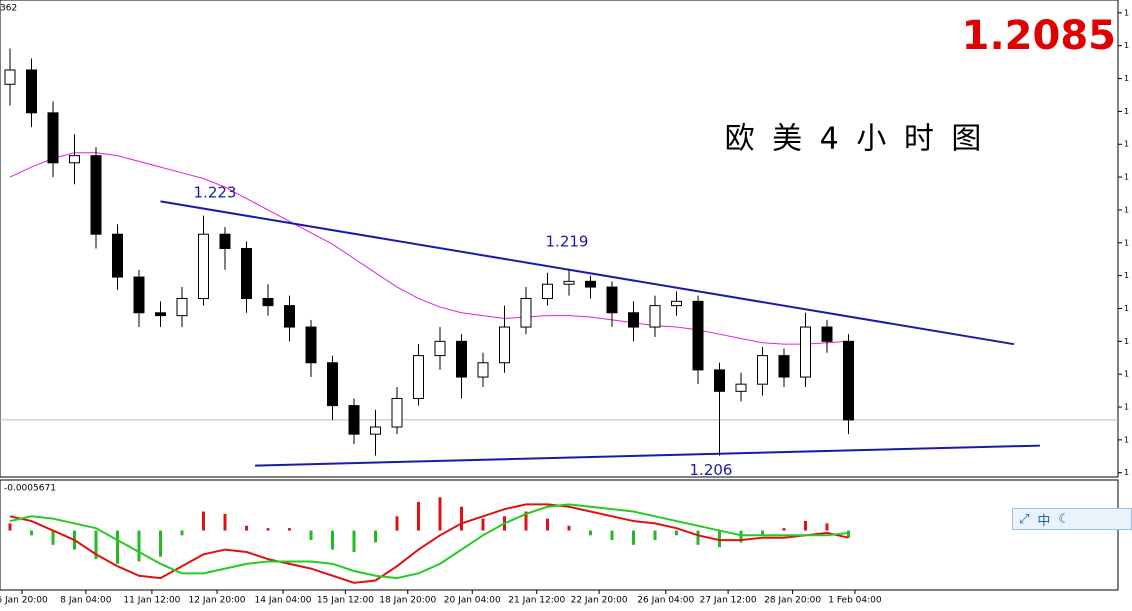  What do you see at coordinates (711, 470) in the screenshot?
I see `annotation: 1.206` at bounding box center [711, 470].